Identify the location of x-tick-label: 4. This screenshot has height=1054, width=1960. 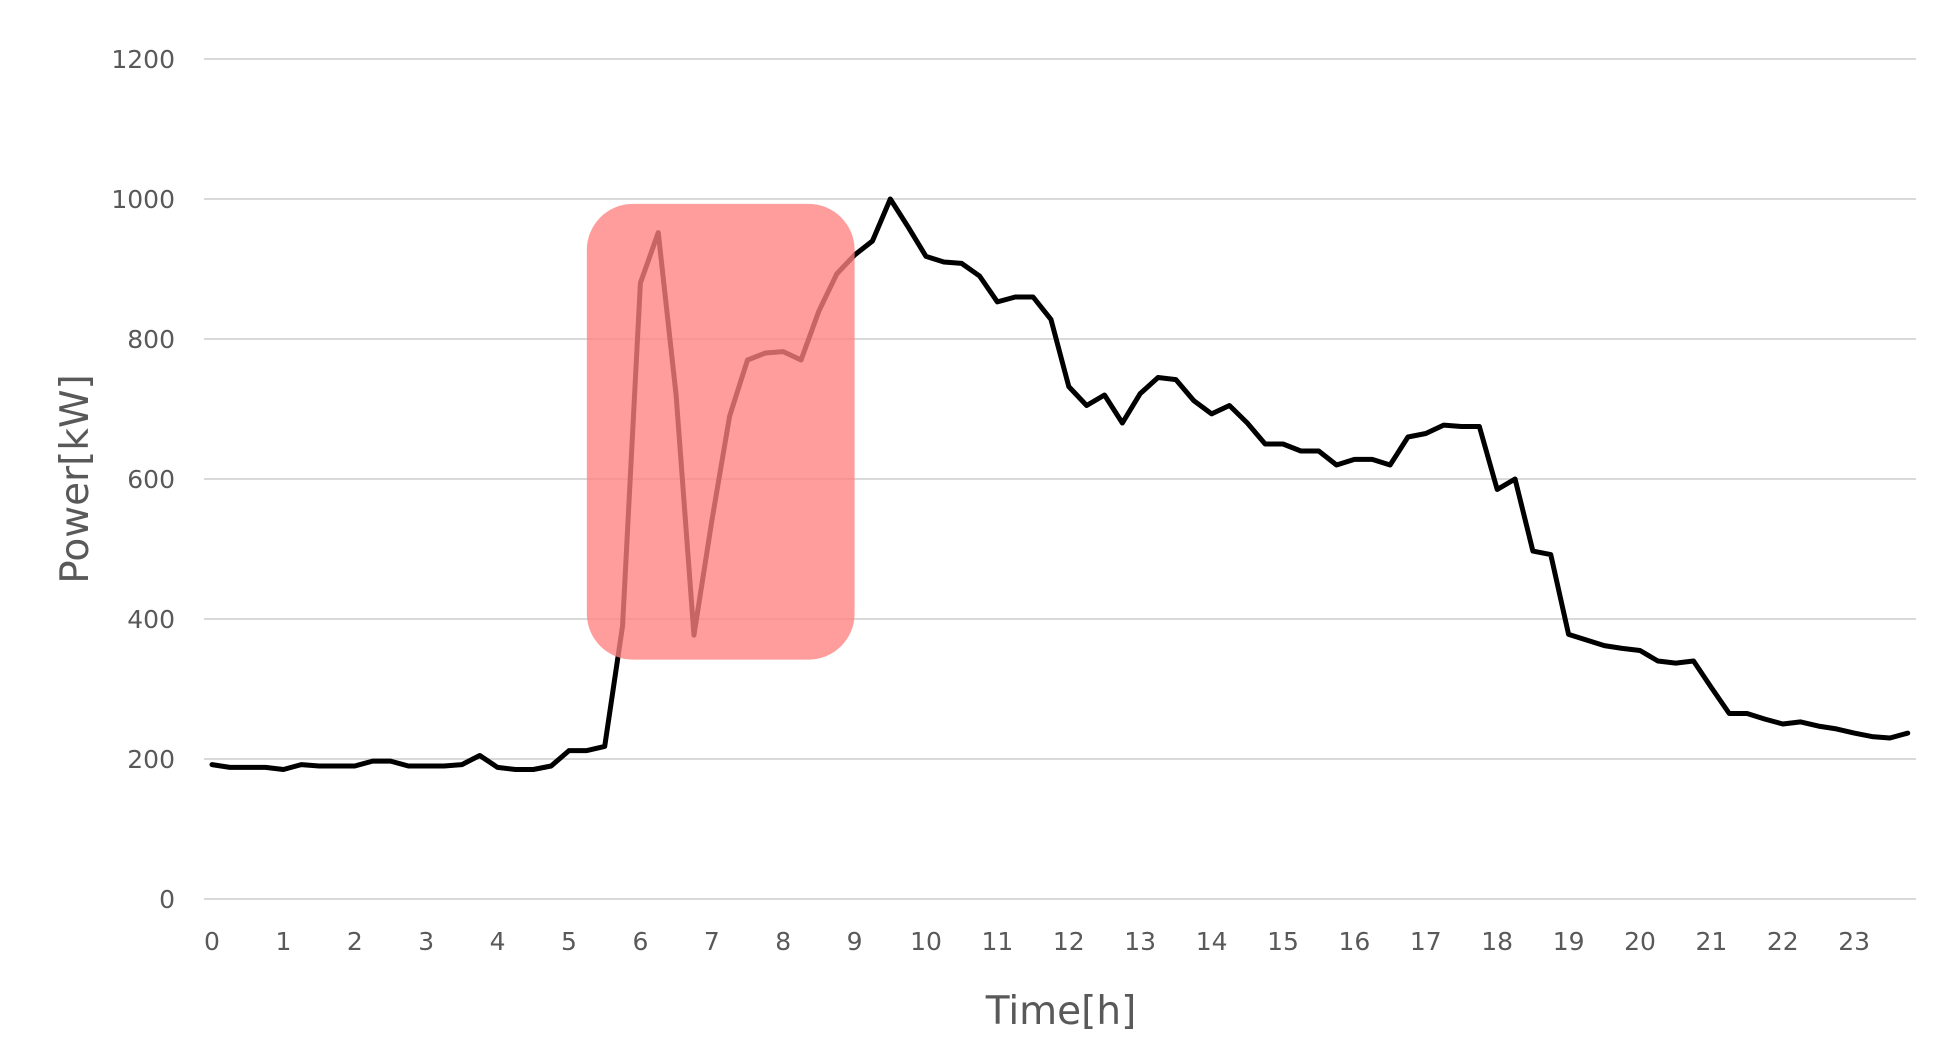
(498, 941).